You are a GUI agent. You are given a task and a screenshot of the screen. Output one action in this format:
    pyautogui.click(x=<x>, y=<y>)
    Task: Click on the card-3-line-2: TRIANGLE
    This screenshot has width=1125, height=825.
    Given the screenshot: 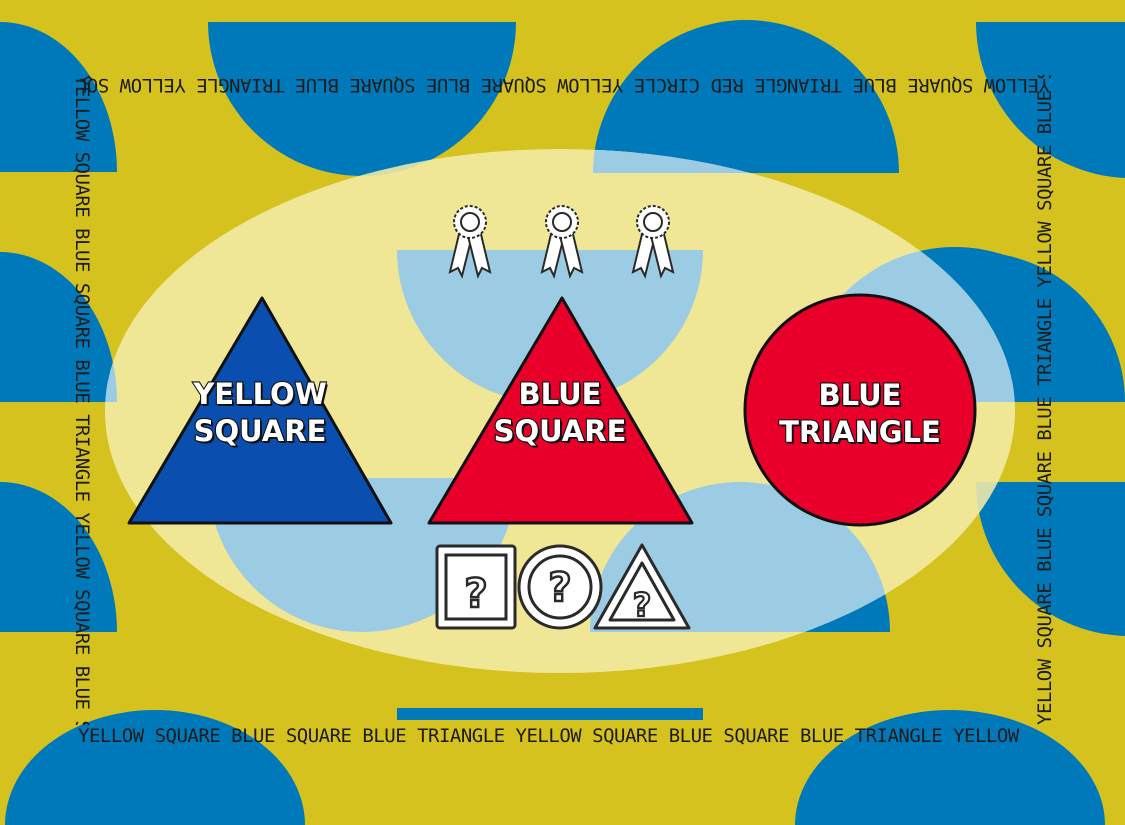 What is the action you would take?
    pyautogui.click(x=860, y=432)
    